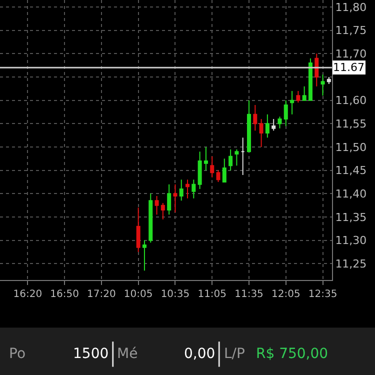  Describe the element at coordinates (351, 7) in the screenshot. I see `y-tick-label: 11,80` at that location.